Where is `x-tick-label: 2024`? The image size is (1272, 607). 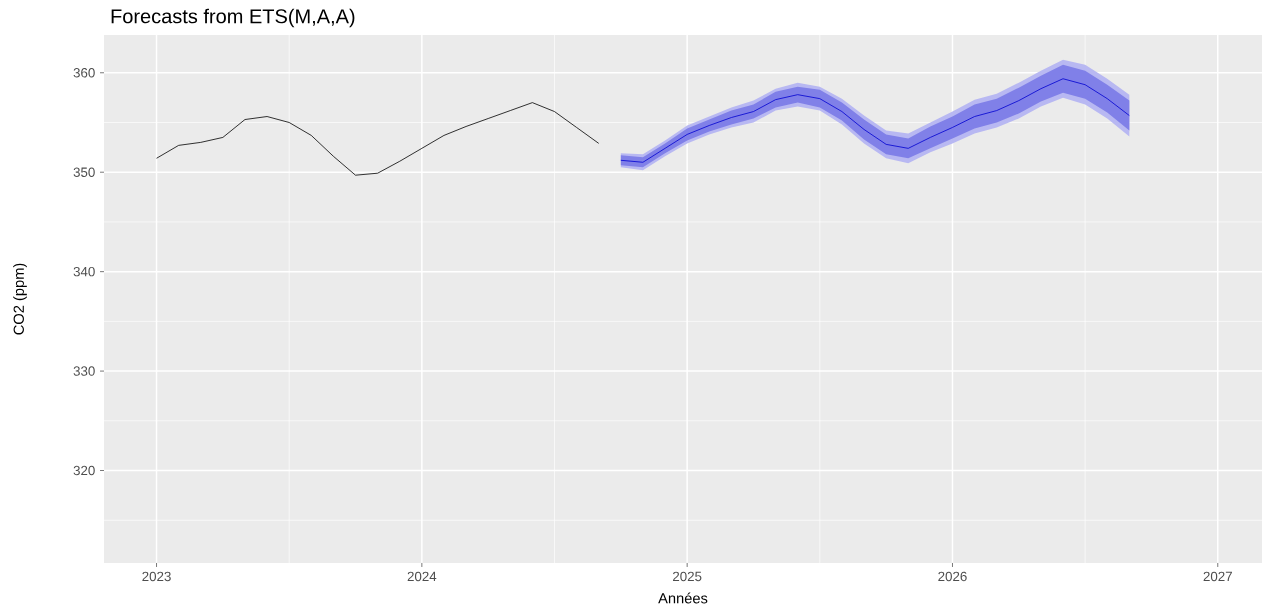
x-tick-label: 2024 is located at coordinates (422, 576).